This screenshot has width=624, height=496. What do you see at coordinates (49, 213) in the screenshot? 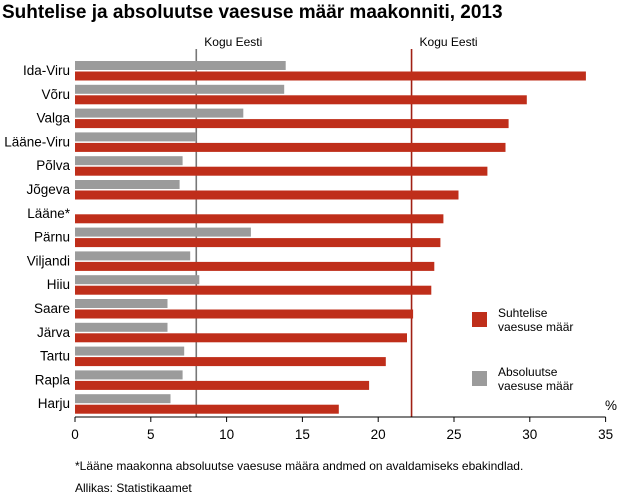
I see `category-label: Lääne*` at bounding box center [49, 213].